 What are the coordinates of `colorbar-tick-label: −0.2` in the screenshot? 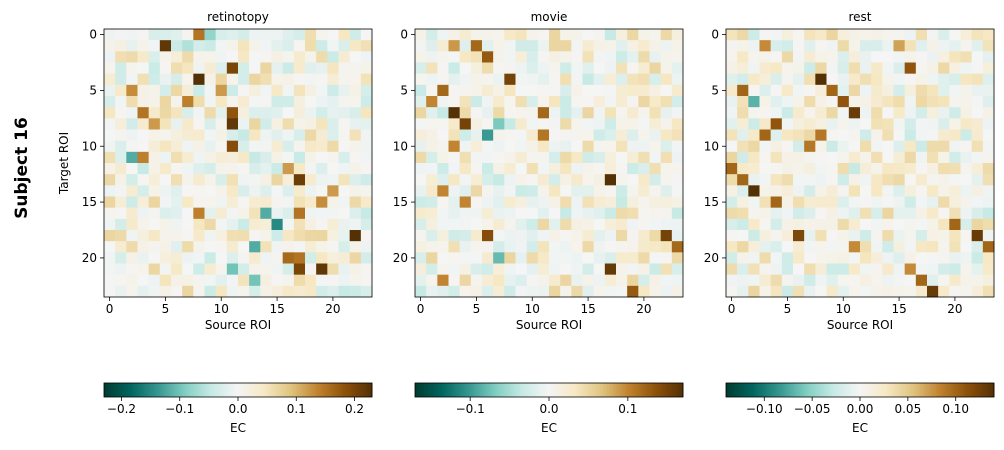 It's located at (121, 409).